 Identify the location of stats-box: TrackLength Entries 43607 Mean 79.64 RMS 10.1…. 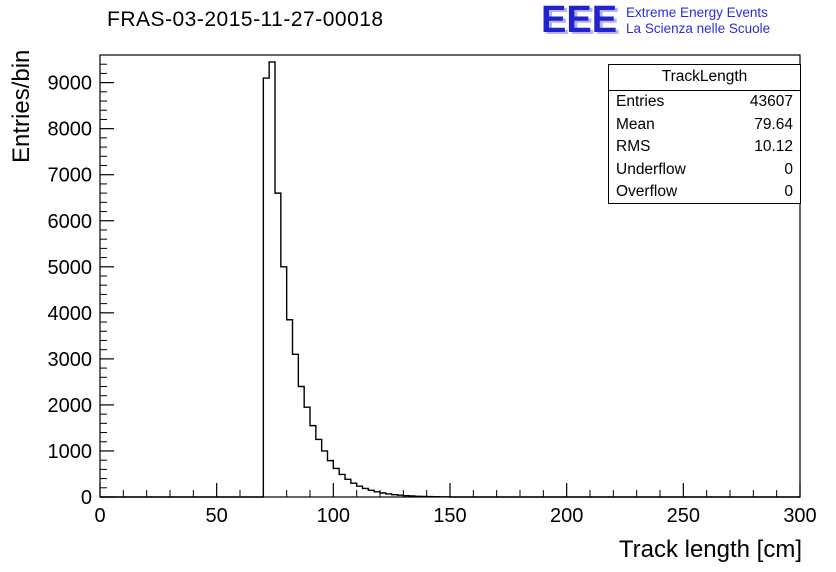
(704, 134).